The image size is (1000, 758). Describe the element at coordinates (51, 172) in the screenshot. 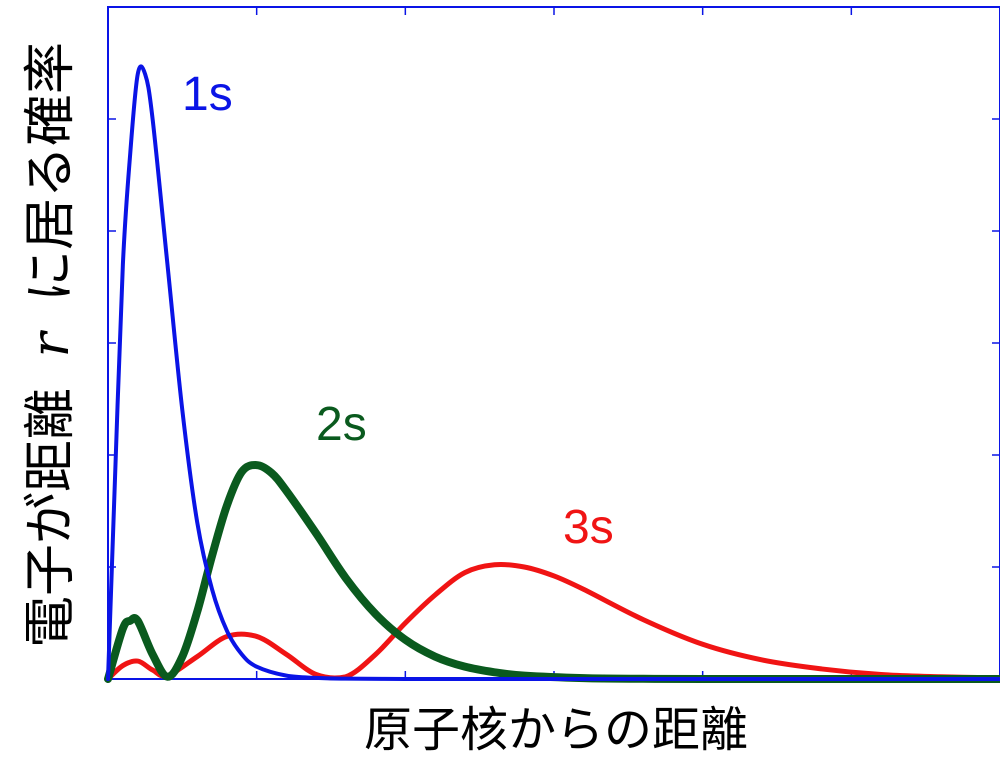

I see `y-axis-label-part-2: に居る確率` at that location.